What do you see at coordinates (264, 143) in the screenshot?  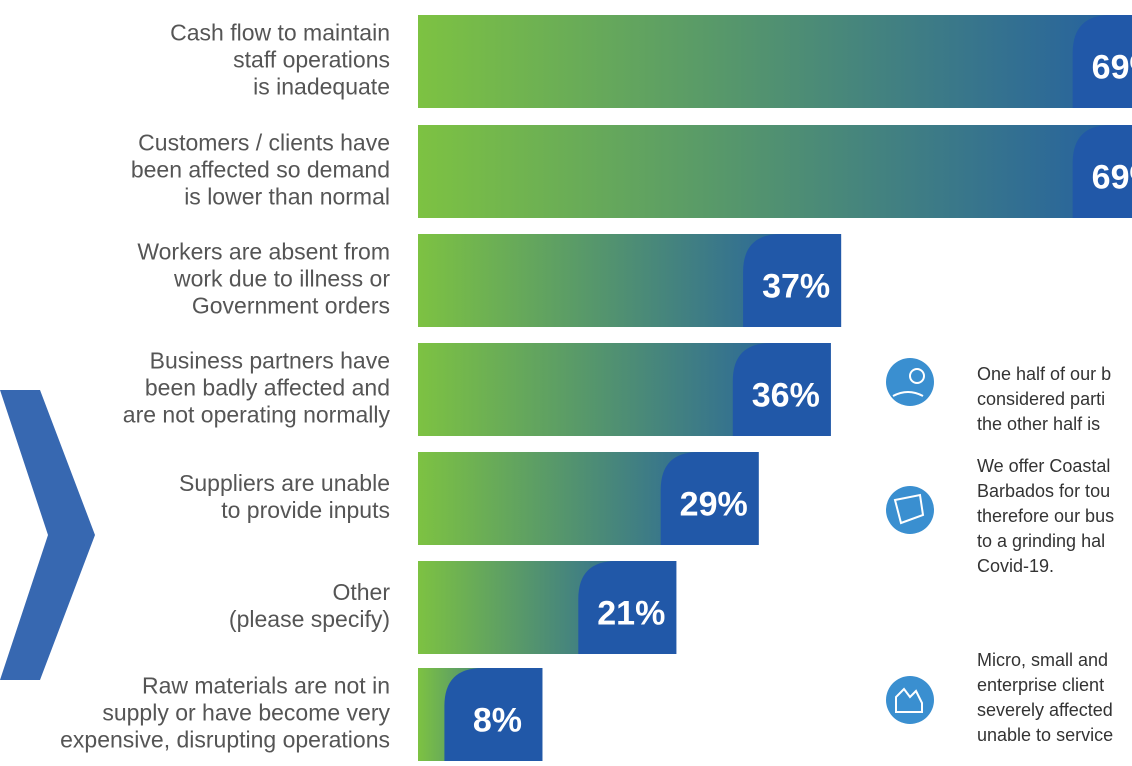 I see `category-label: Customers / clients have` at bounding box center [264, 143].